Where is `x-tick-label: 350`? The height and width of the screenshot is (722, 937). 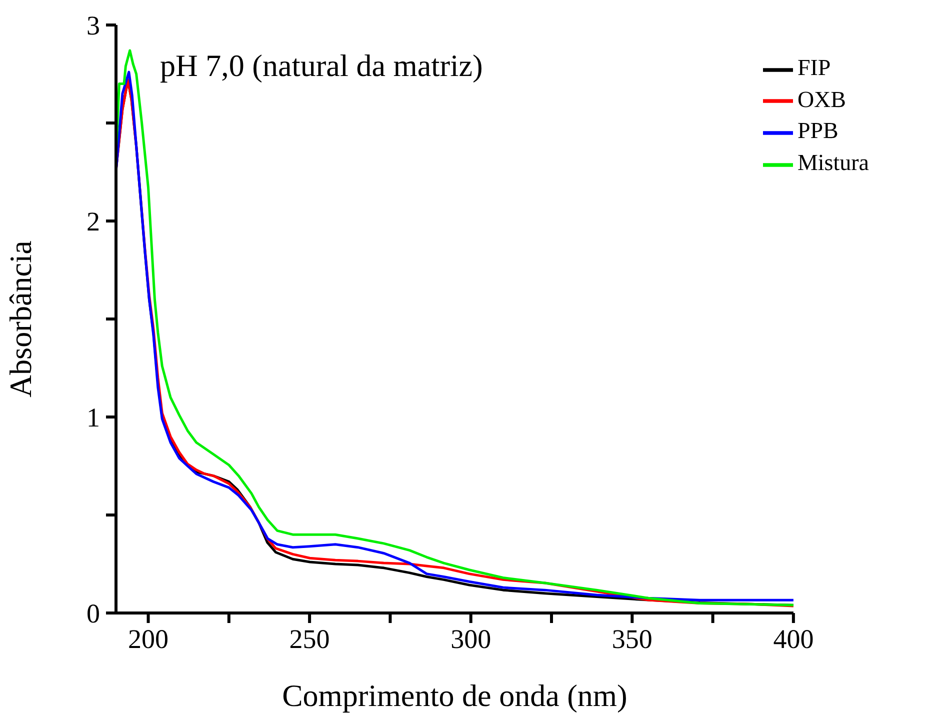
x-tick-label: 350 is located at coordinates (632, 639).